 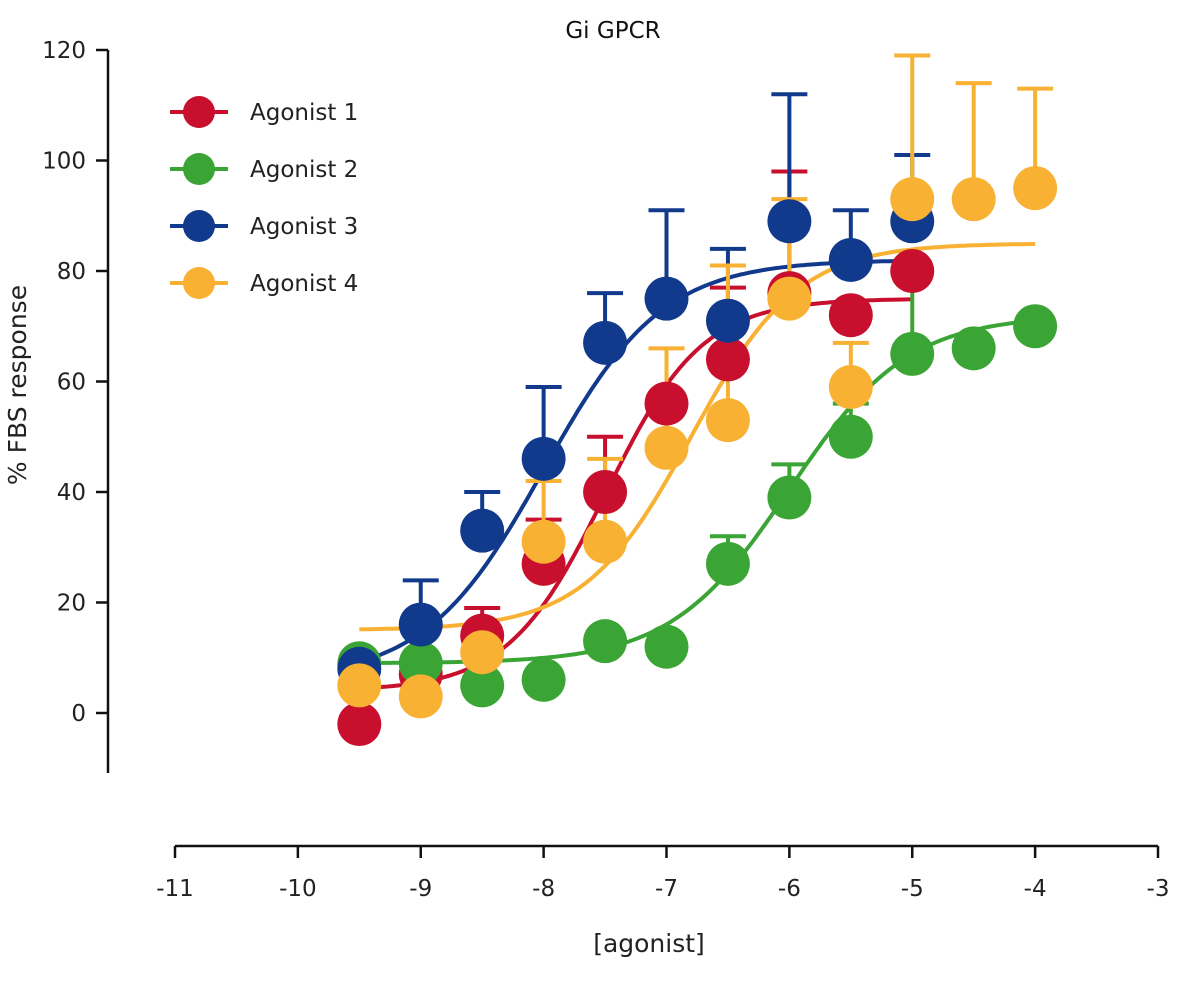 I want to click on x-tick-label: -6, so click(x=789, y=889).